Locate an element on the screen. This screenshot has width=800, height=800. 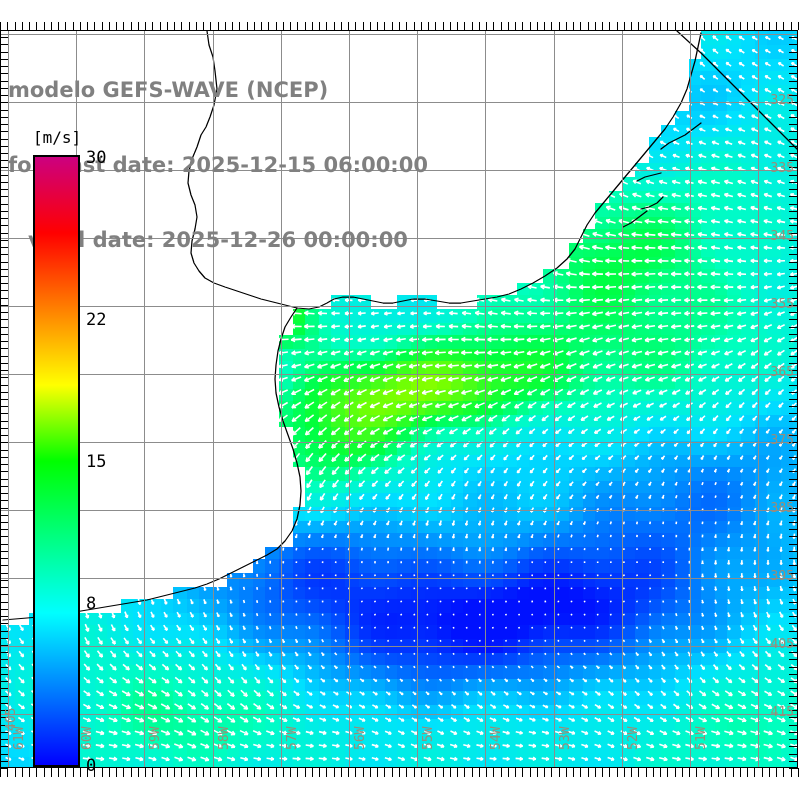
gridline-meridian is located at coordinates (690, 399).